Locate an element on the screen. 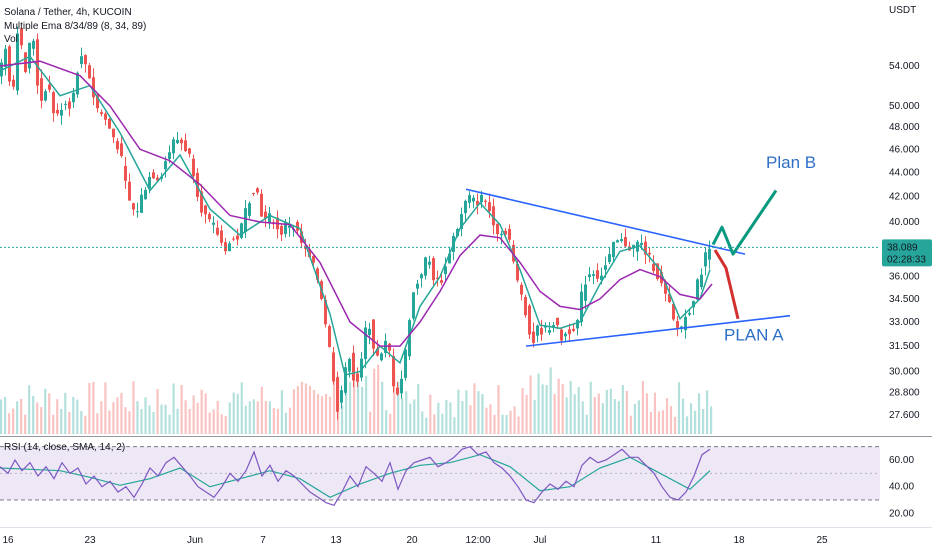  price-tick-label: 31.500 is located at coordinates (904, 346).